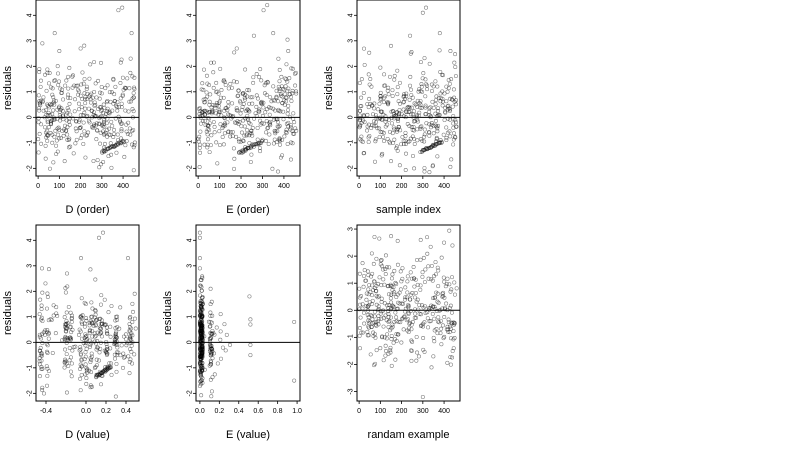 This screenshot has width=800, height=450. Describe the element at coordinates (30, 342) in the screenshot. I see `y-tick-label: 0` at that location.